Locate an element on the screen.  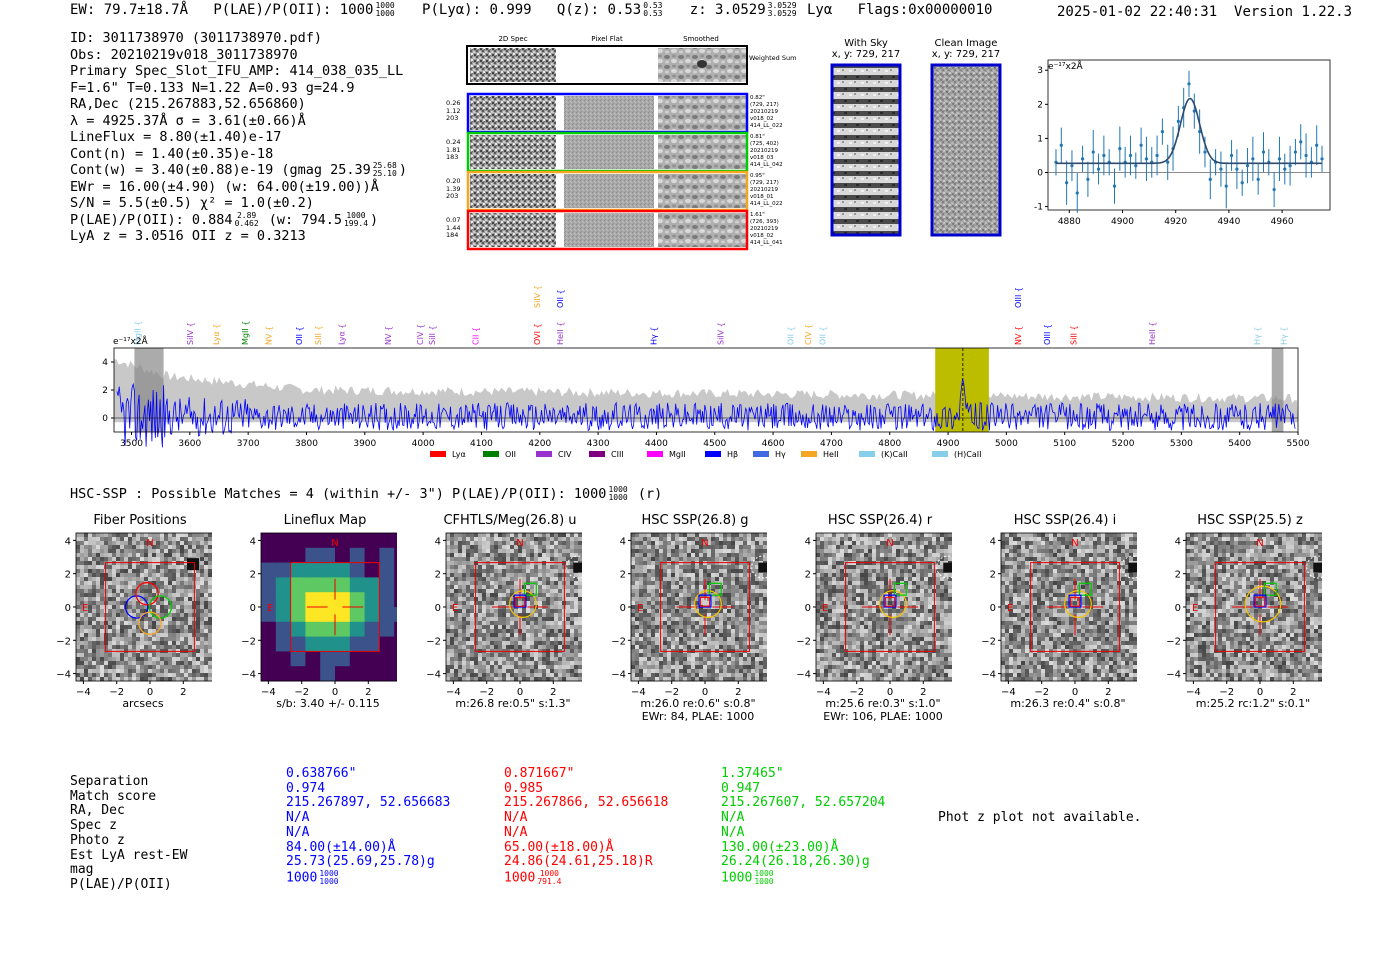
spec2d-row-4-flat is located at coordinates (609, 230).